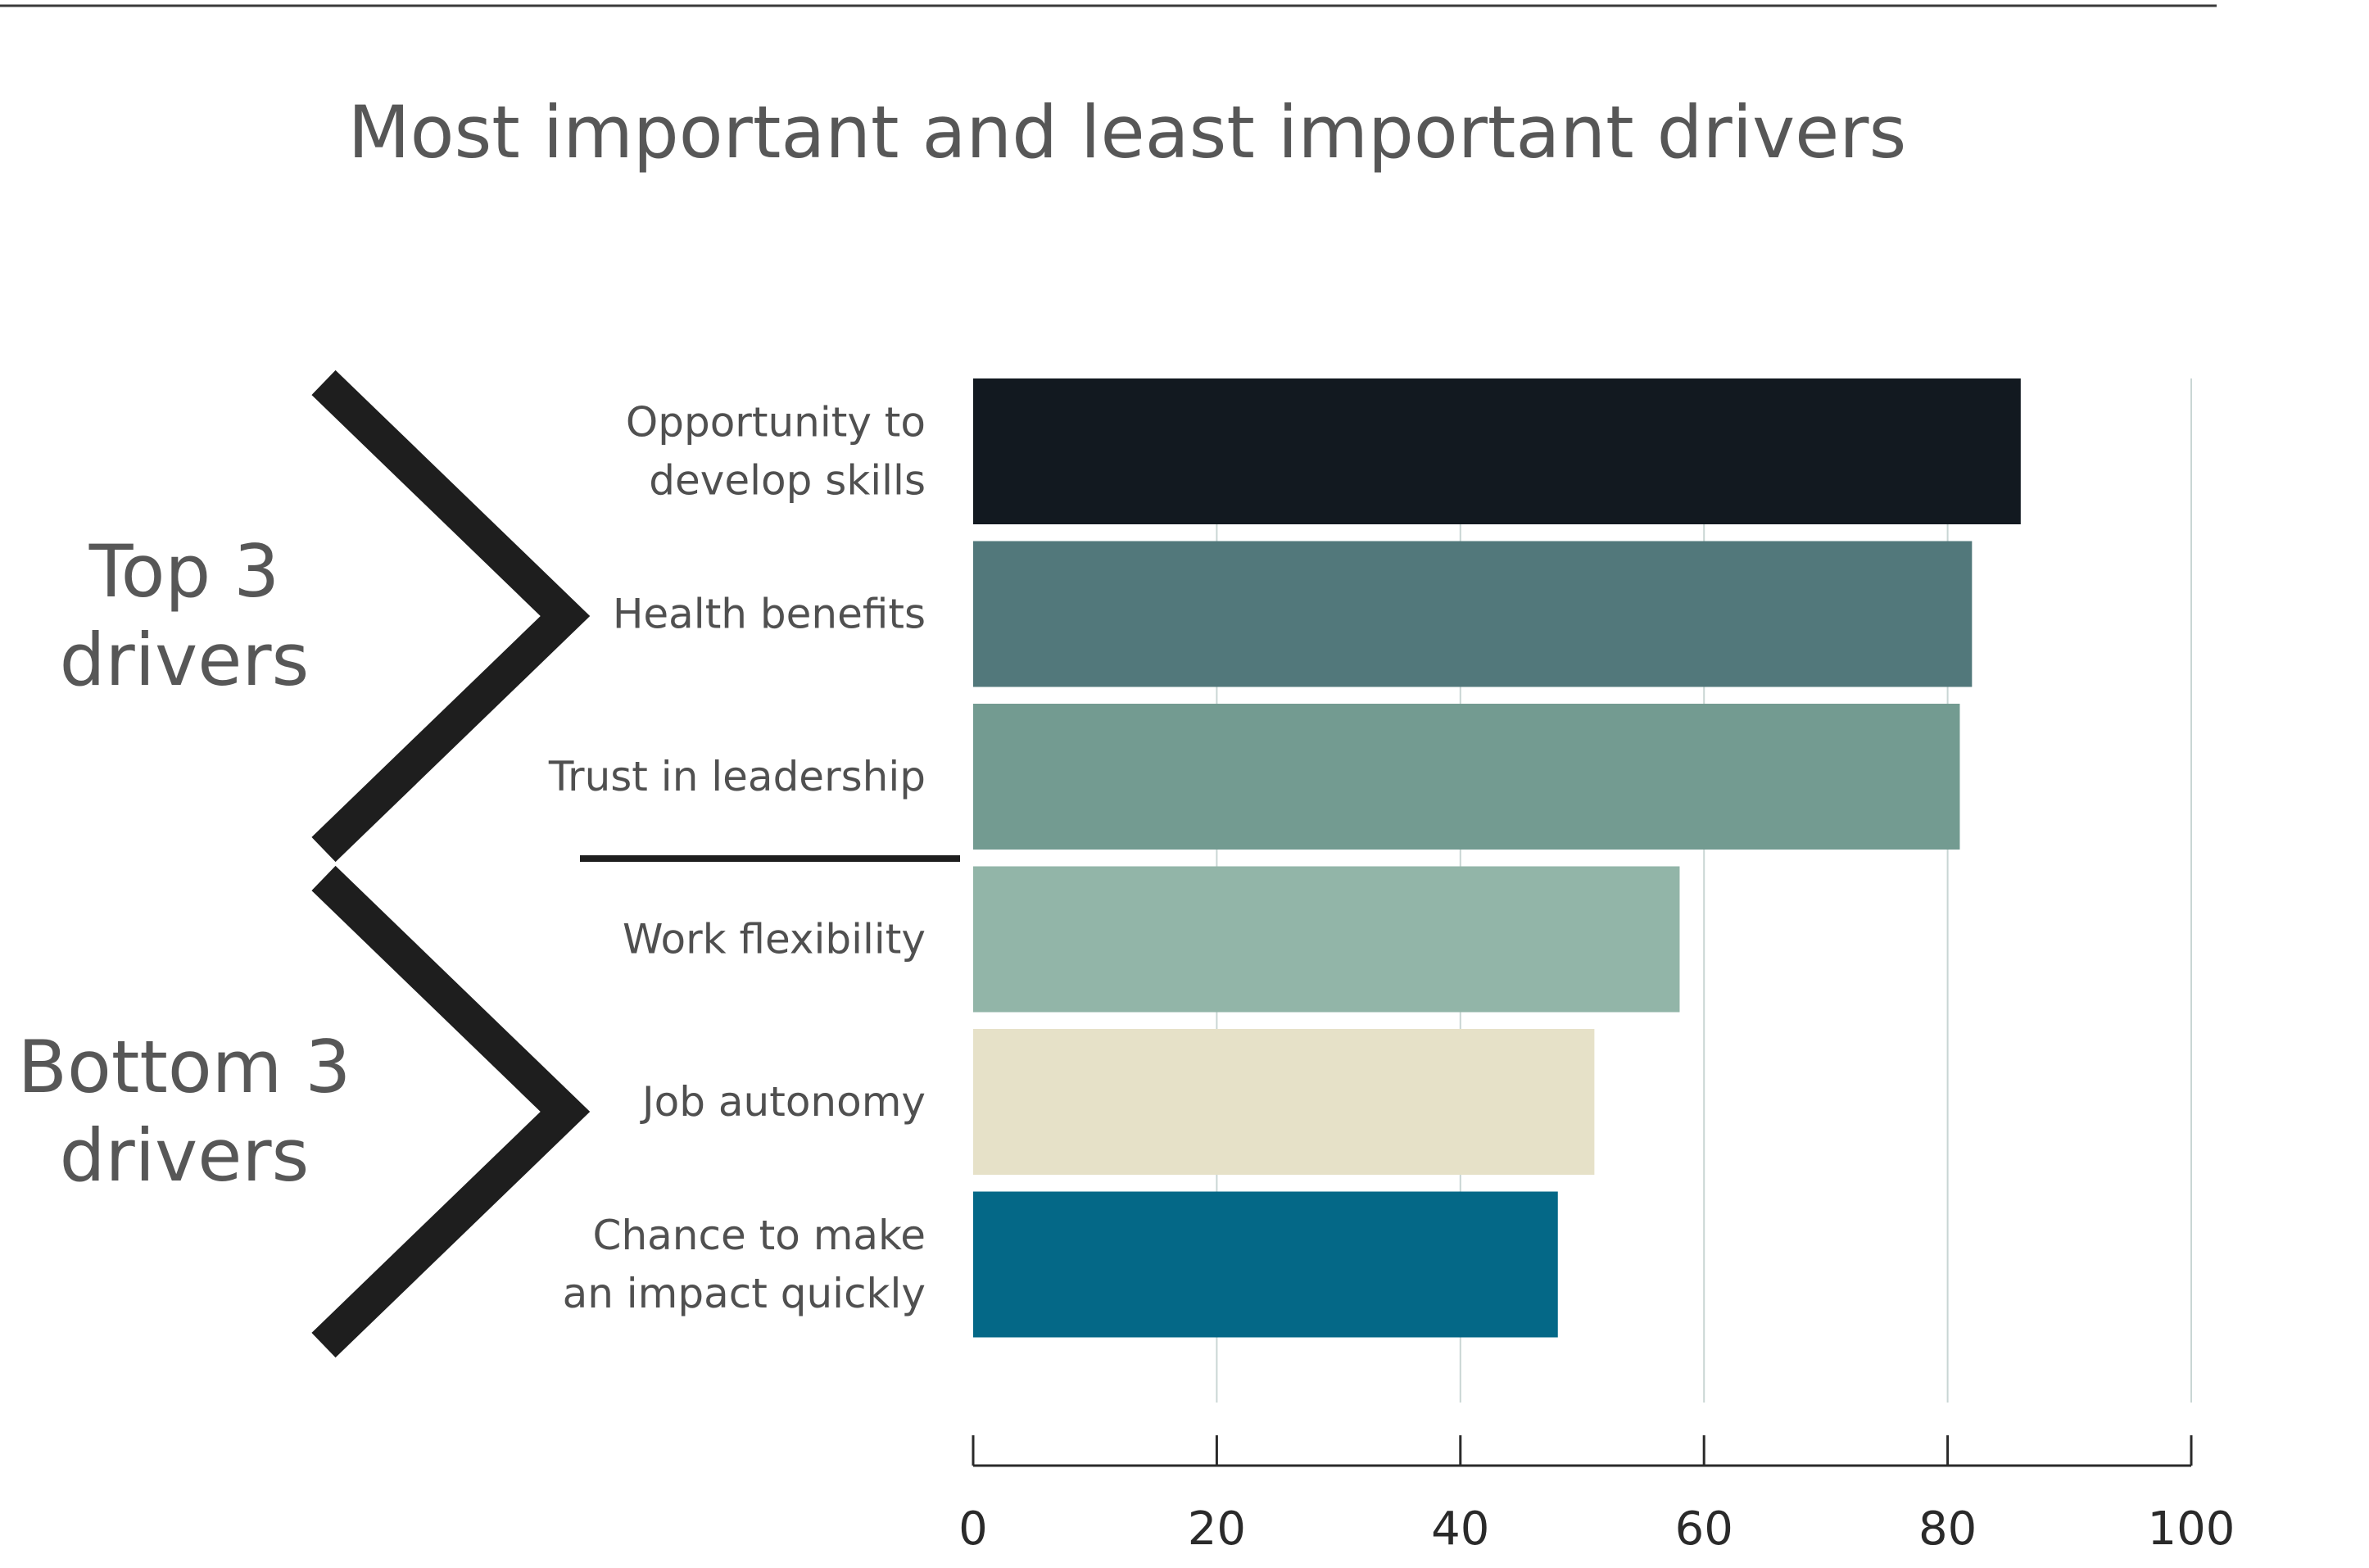 This screenshot has height=1568, width=2369. Describe the element at coordinates (744, 1293) in the screenshot. I see `category-label: an impact quickly` at that location.